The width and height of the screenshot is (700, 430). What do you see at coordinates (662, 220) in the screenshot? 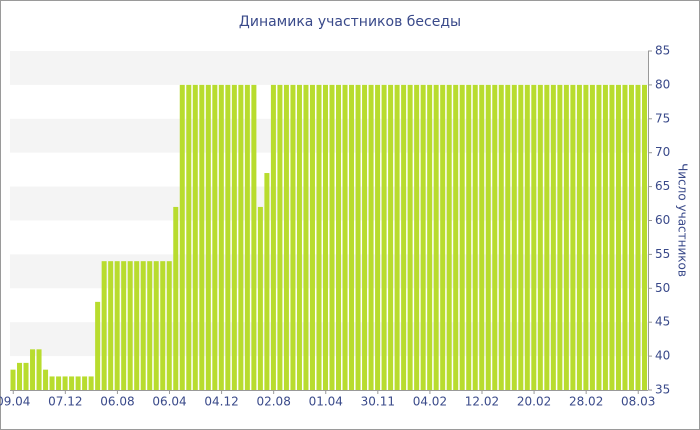
I see `y-tick-label: 60` at bounding box center [662, 220].